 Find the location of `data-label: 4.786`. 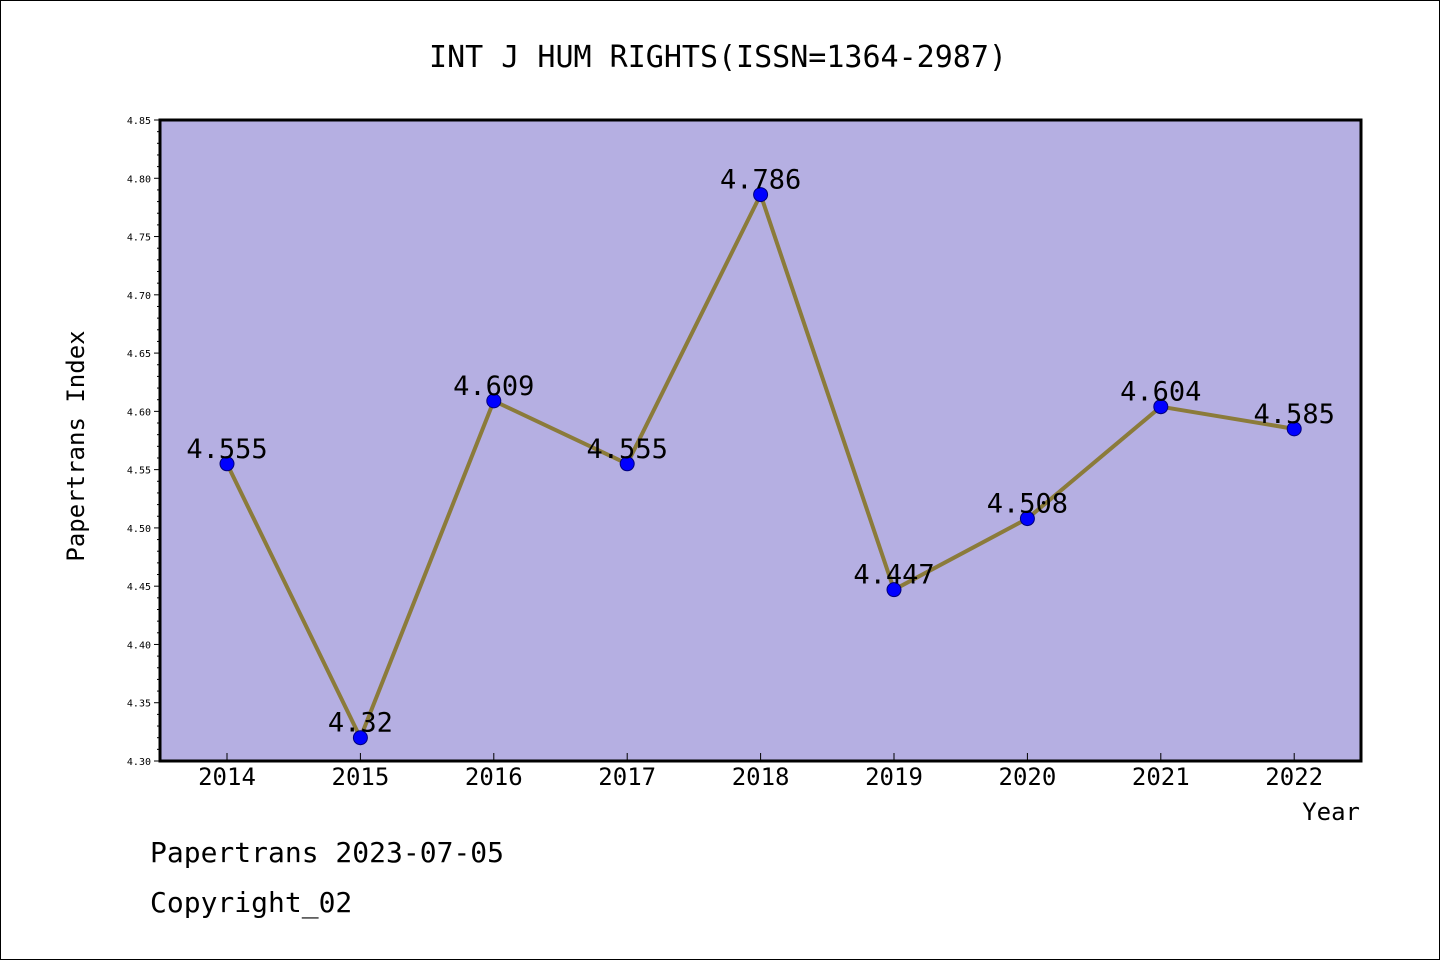

data-label: 4.786 is located at coordinates (760, 180).